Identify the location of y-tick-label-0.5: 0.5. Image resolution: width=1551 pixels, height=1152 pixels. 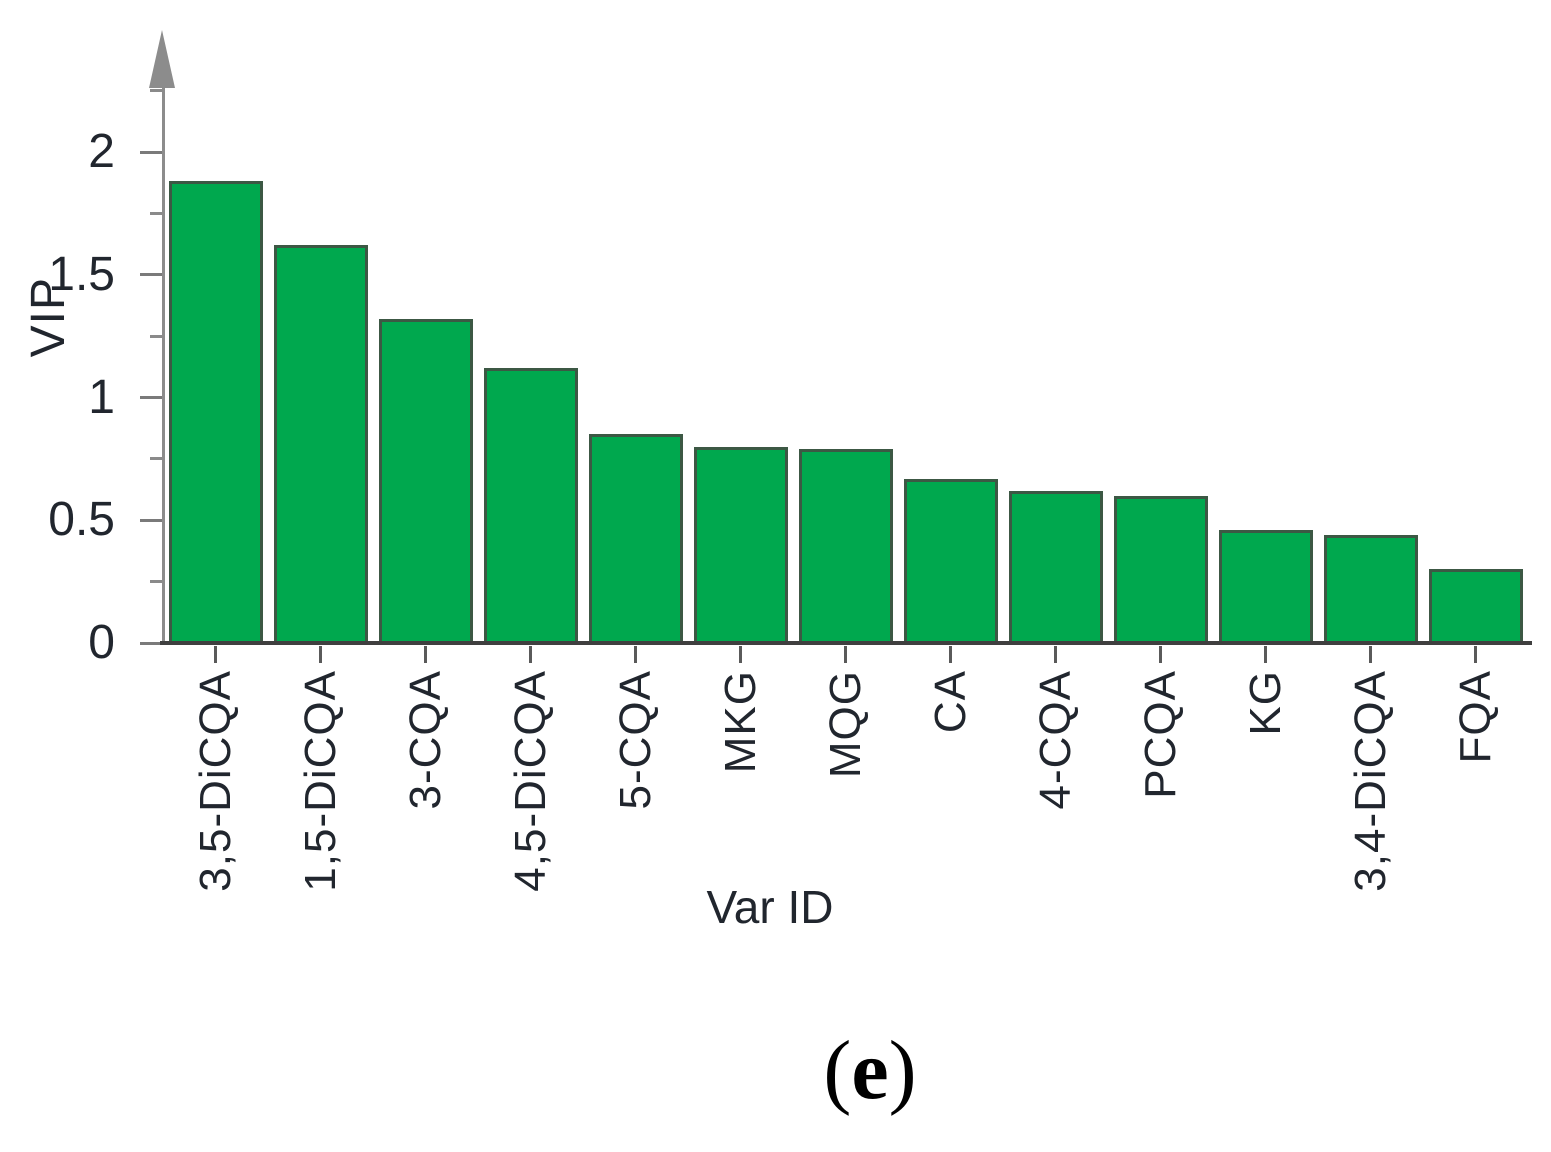
(81, 520).